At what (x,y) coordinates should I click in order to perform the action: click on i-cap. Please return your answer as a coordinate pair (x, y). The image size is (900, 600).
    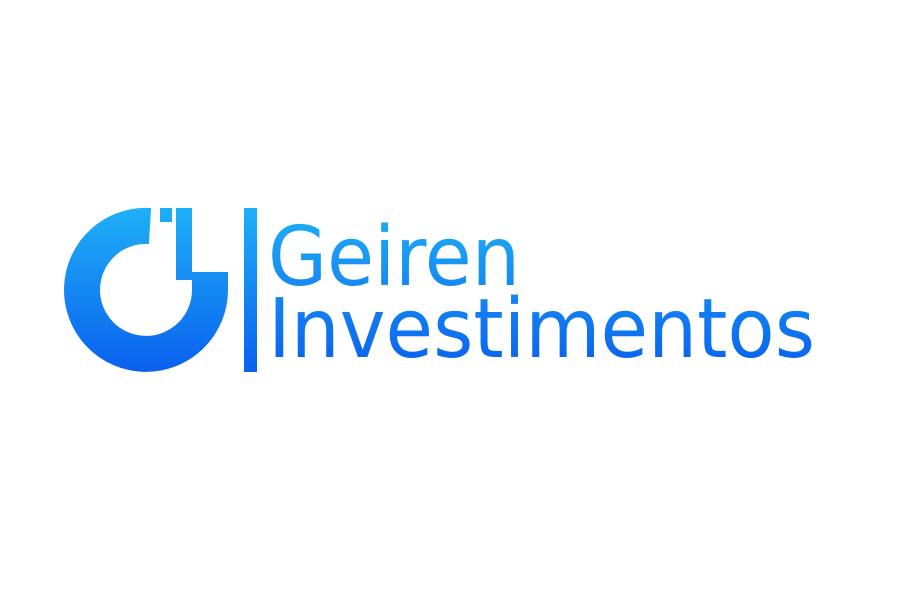
    Looking at the image, I should click on (166, 215).